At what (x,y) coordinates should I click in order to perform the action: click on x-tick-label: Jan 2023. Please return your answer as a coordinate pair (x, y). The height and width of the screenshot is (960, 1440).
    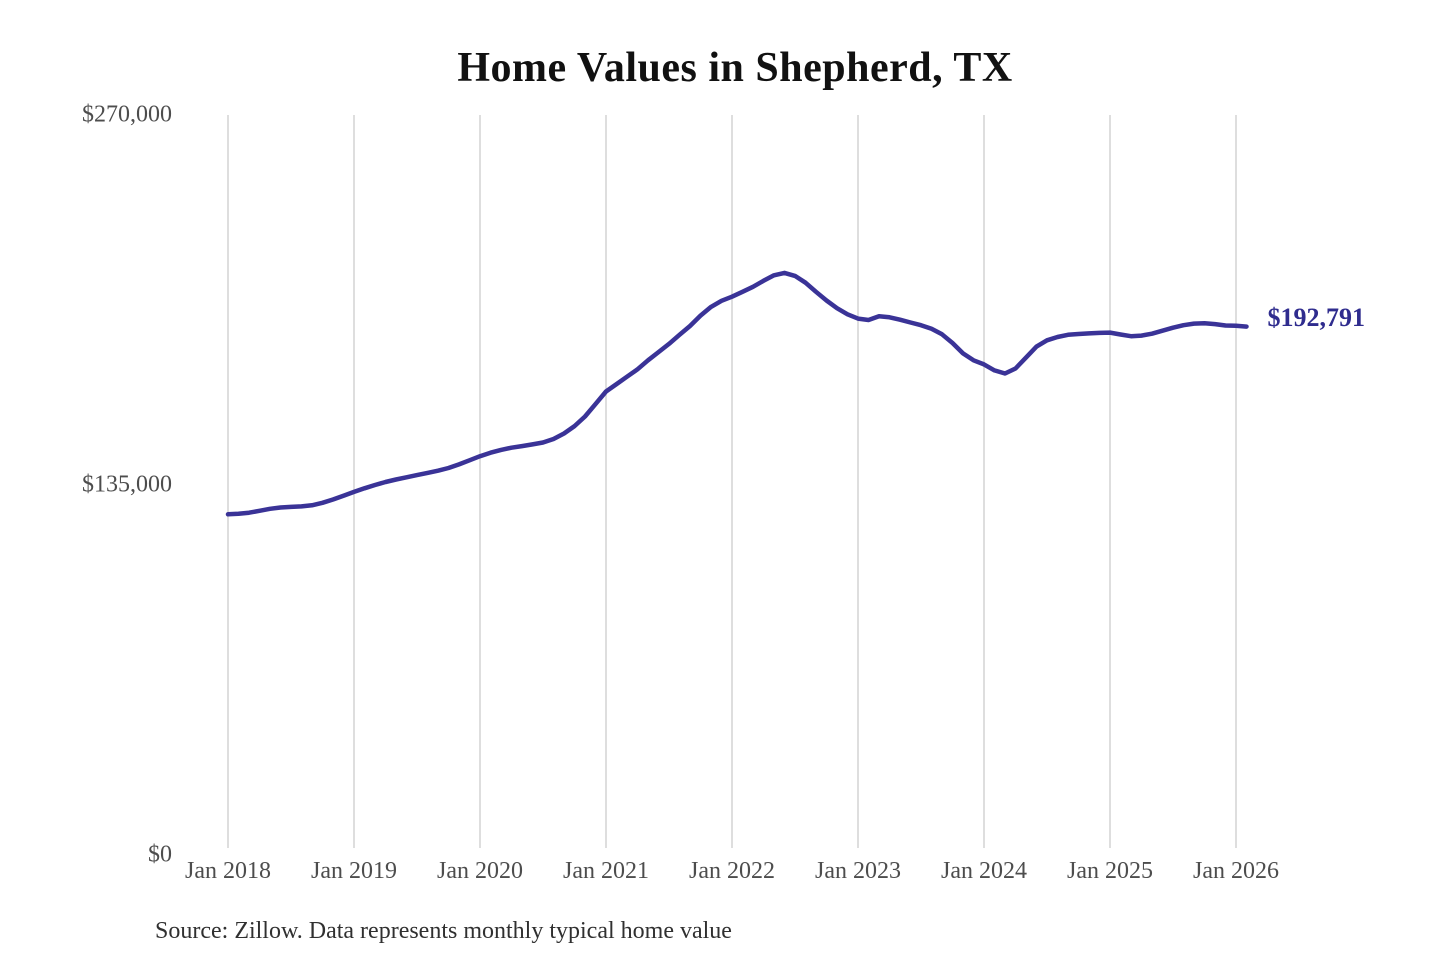
    Looking at the image, I should click on (858, 871).